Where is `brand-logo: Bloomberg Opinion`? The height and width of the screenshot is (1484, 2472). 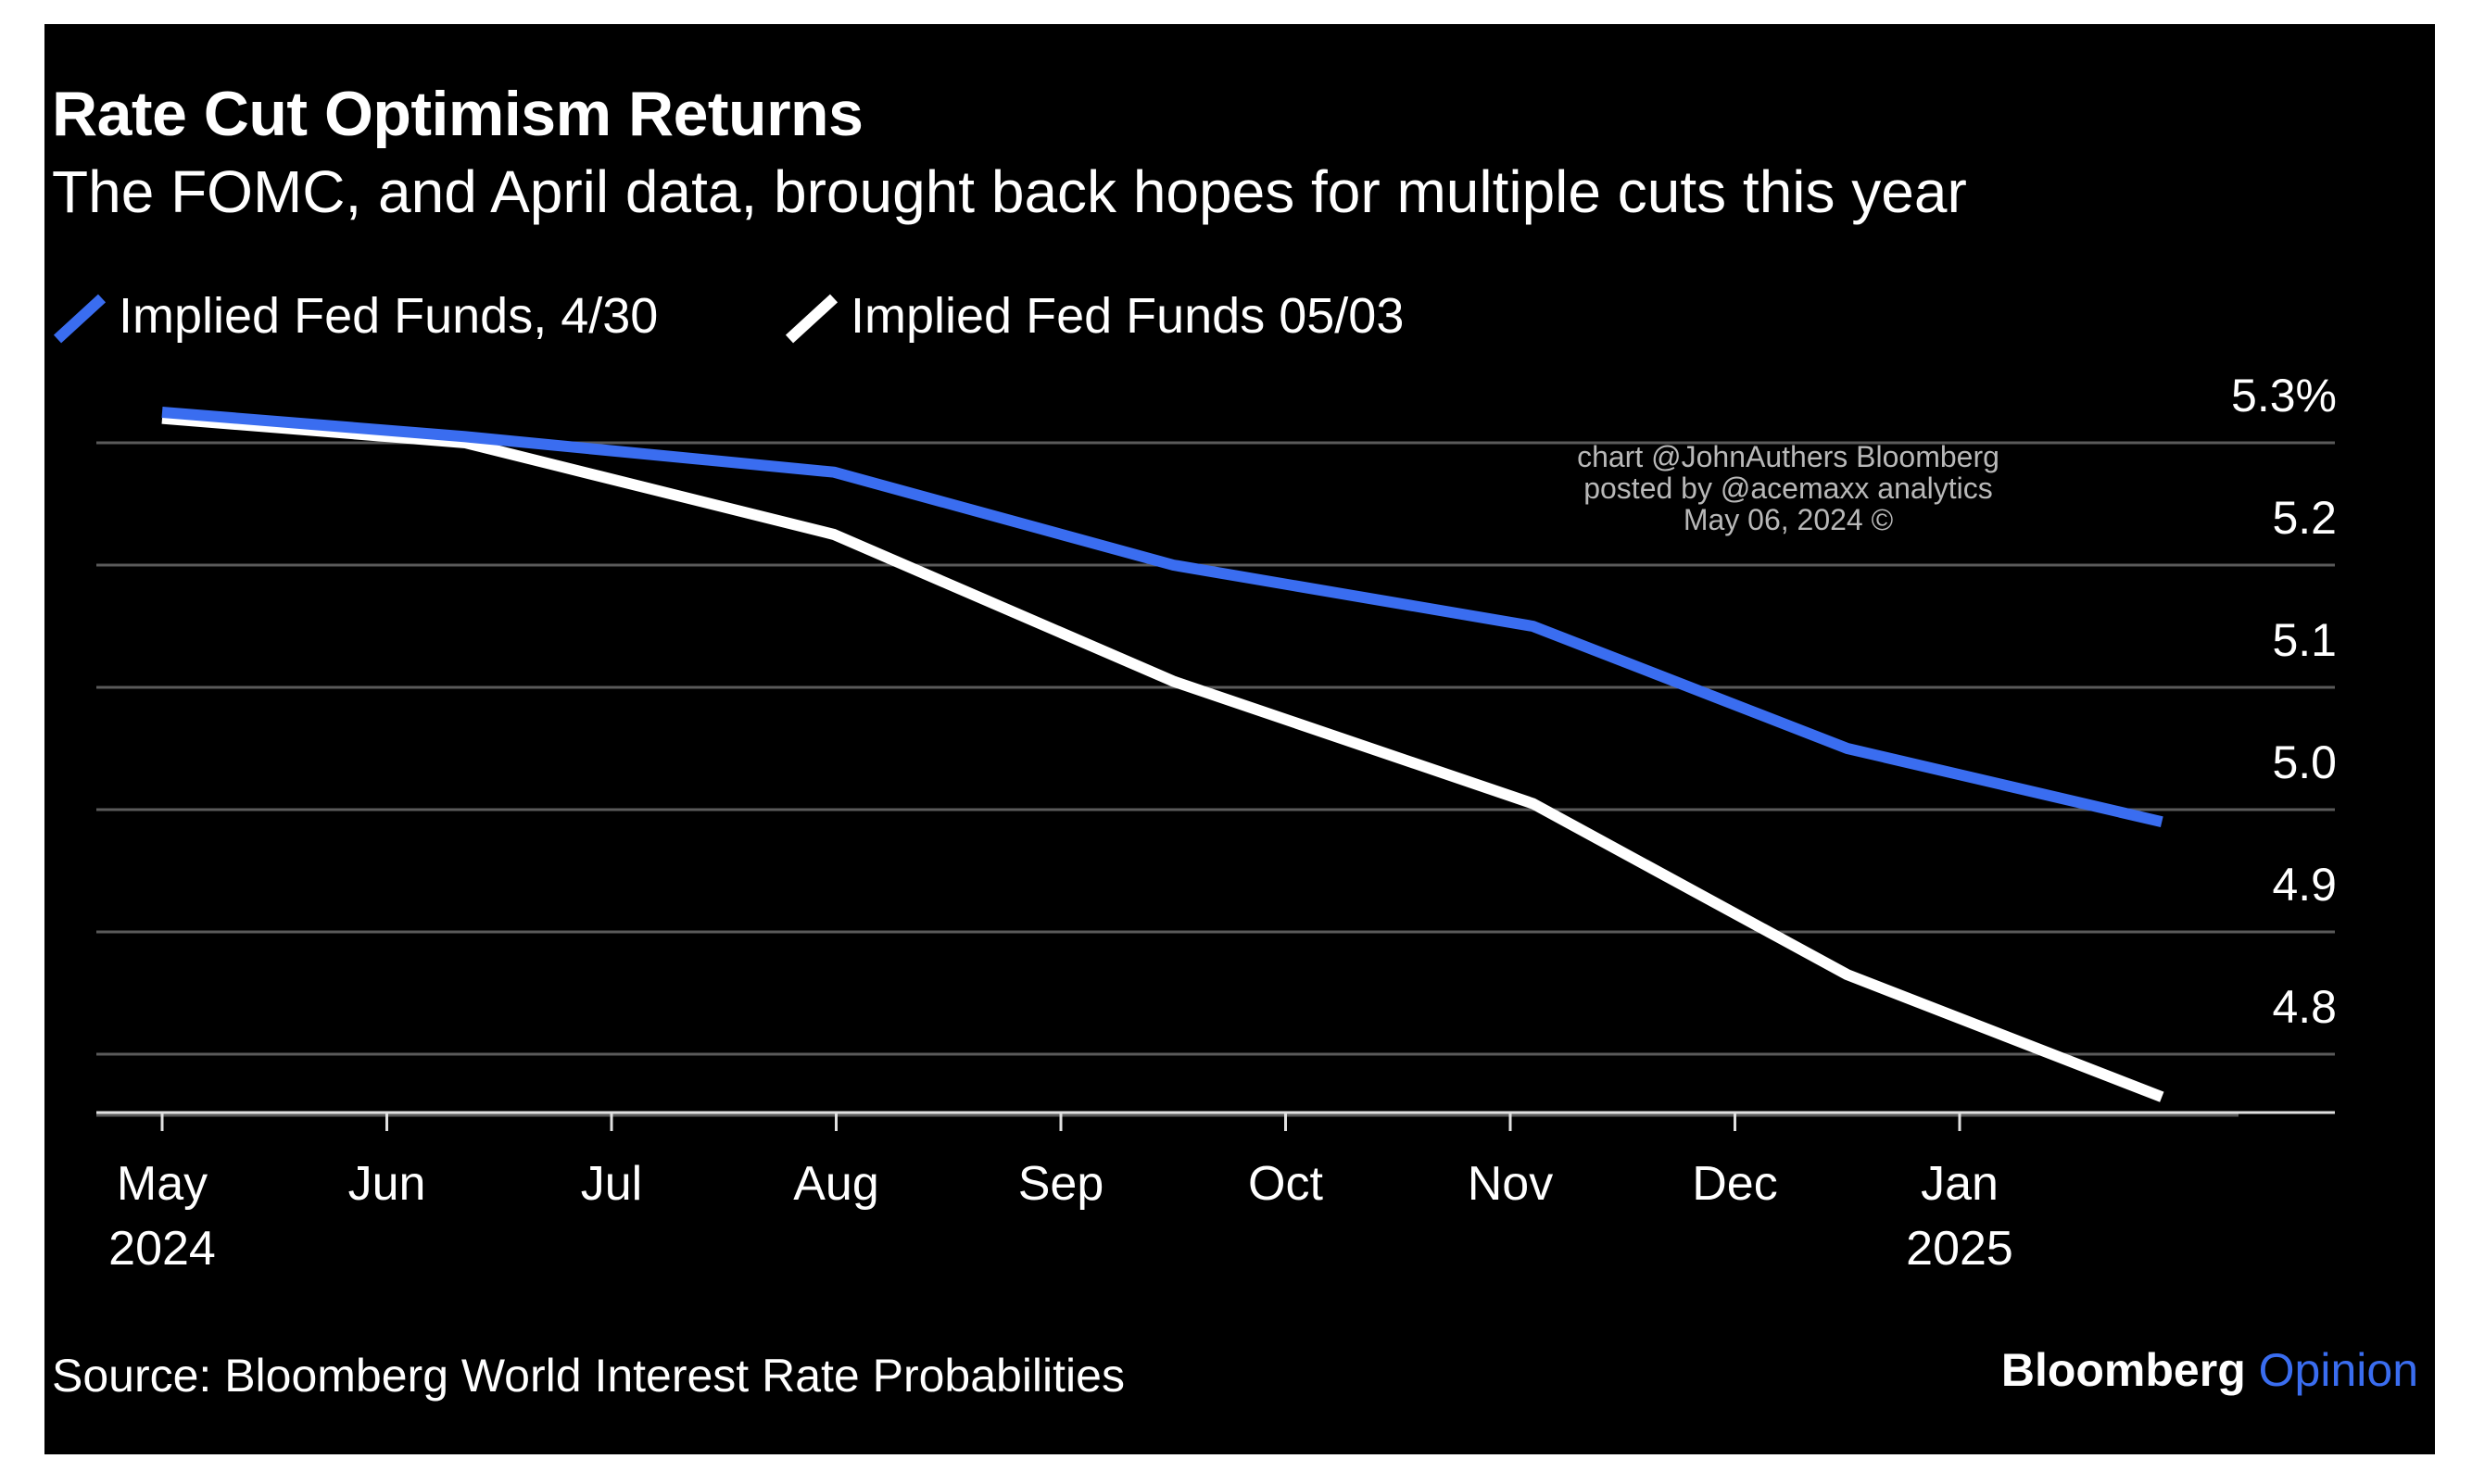 brand-logo: Bloomberg Opinion is located at coordinates (2209, 1370).